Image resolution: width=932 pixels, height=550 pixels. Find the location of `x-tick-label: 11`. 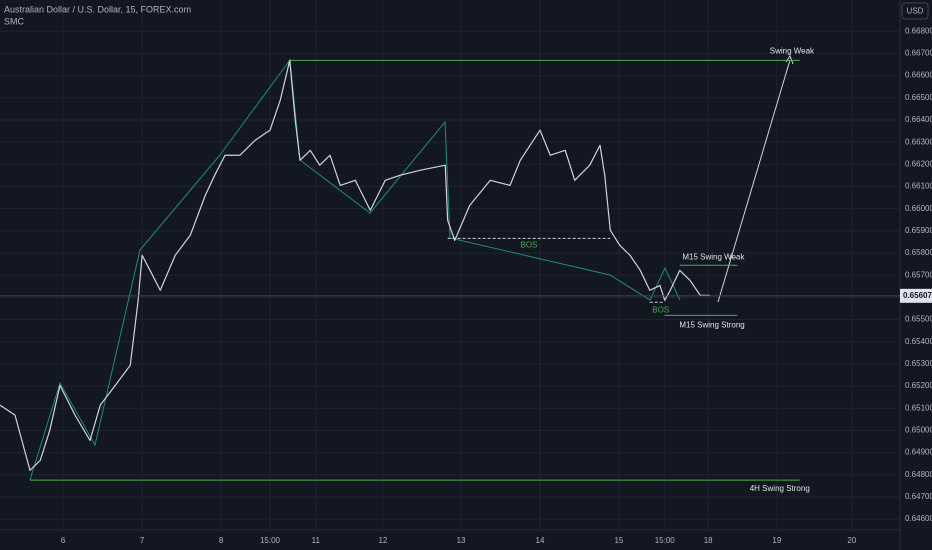

x-tick-label: 11 is located at coordinates (316, 540).